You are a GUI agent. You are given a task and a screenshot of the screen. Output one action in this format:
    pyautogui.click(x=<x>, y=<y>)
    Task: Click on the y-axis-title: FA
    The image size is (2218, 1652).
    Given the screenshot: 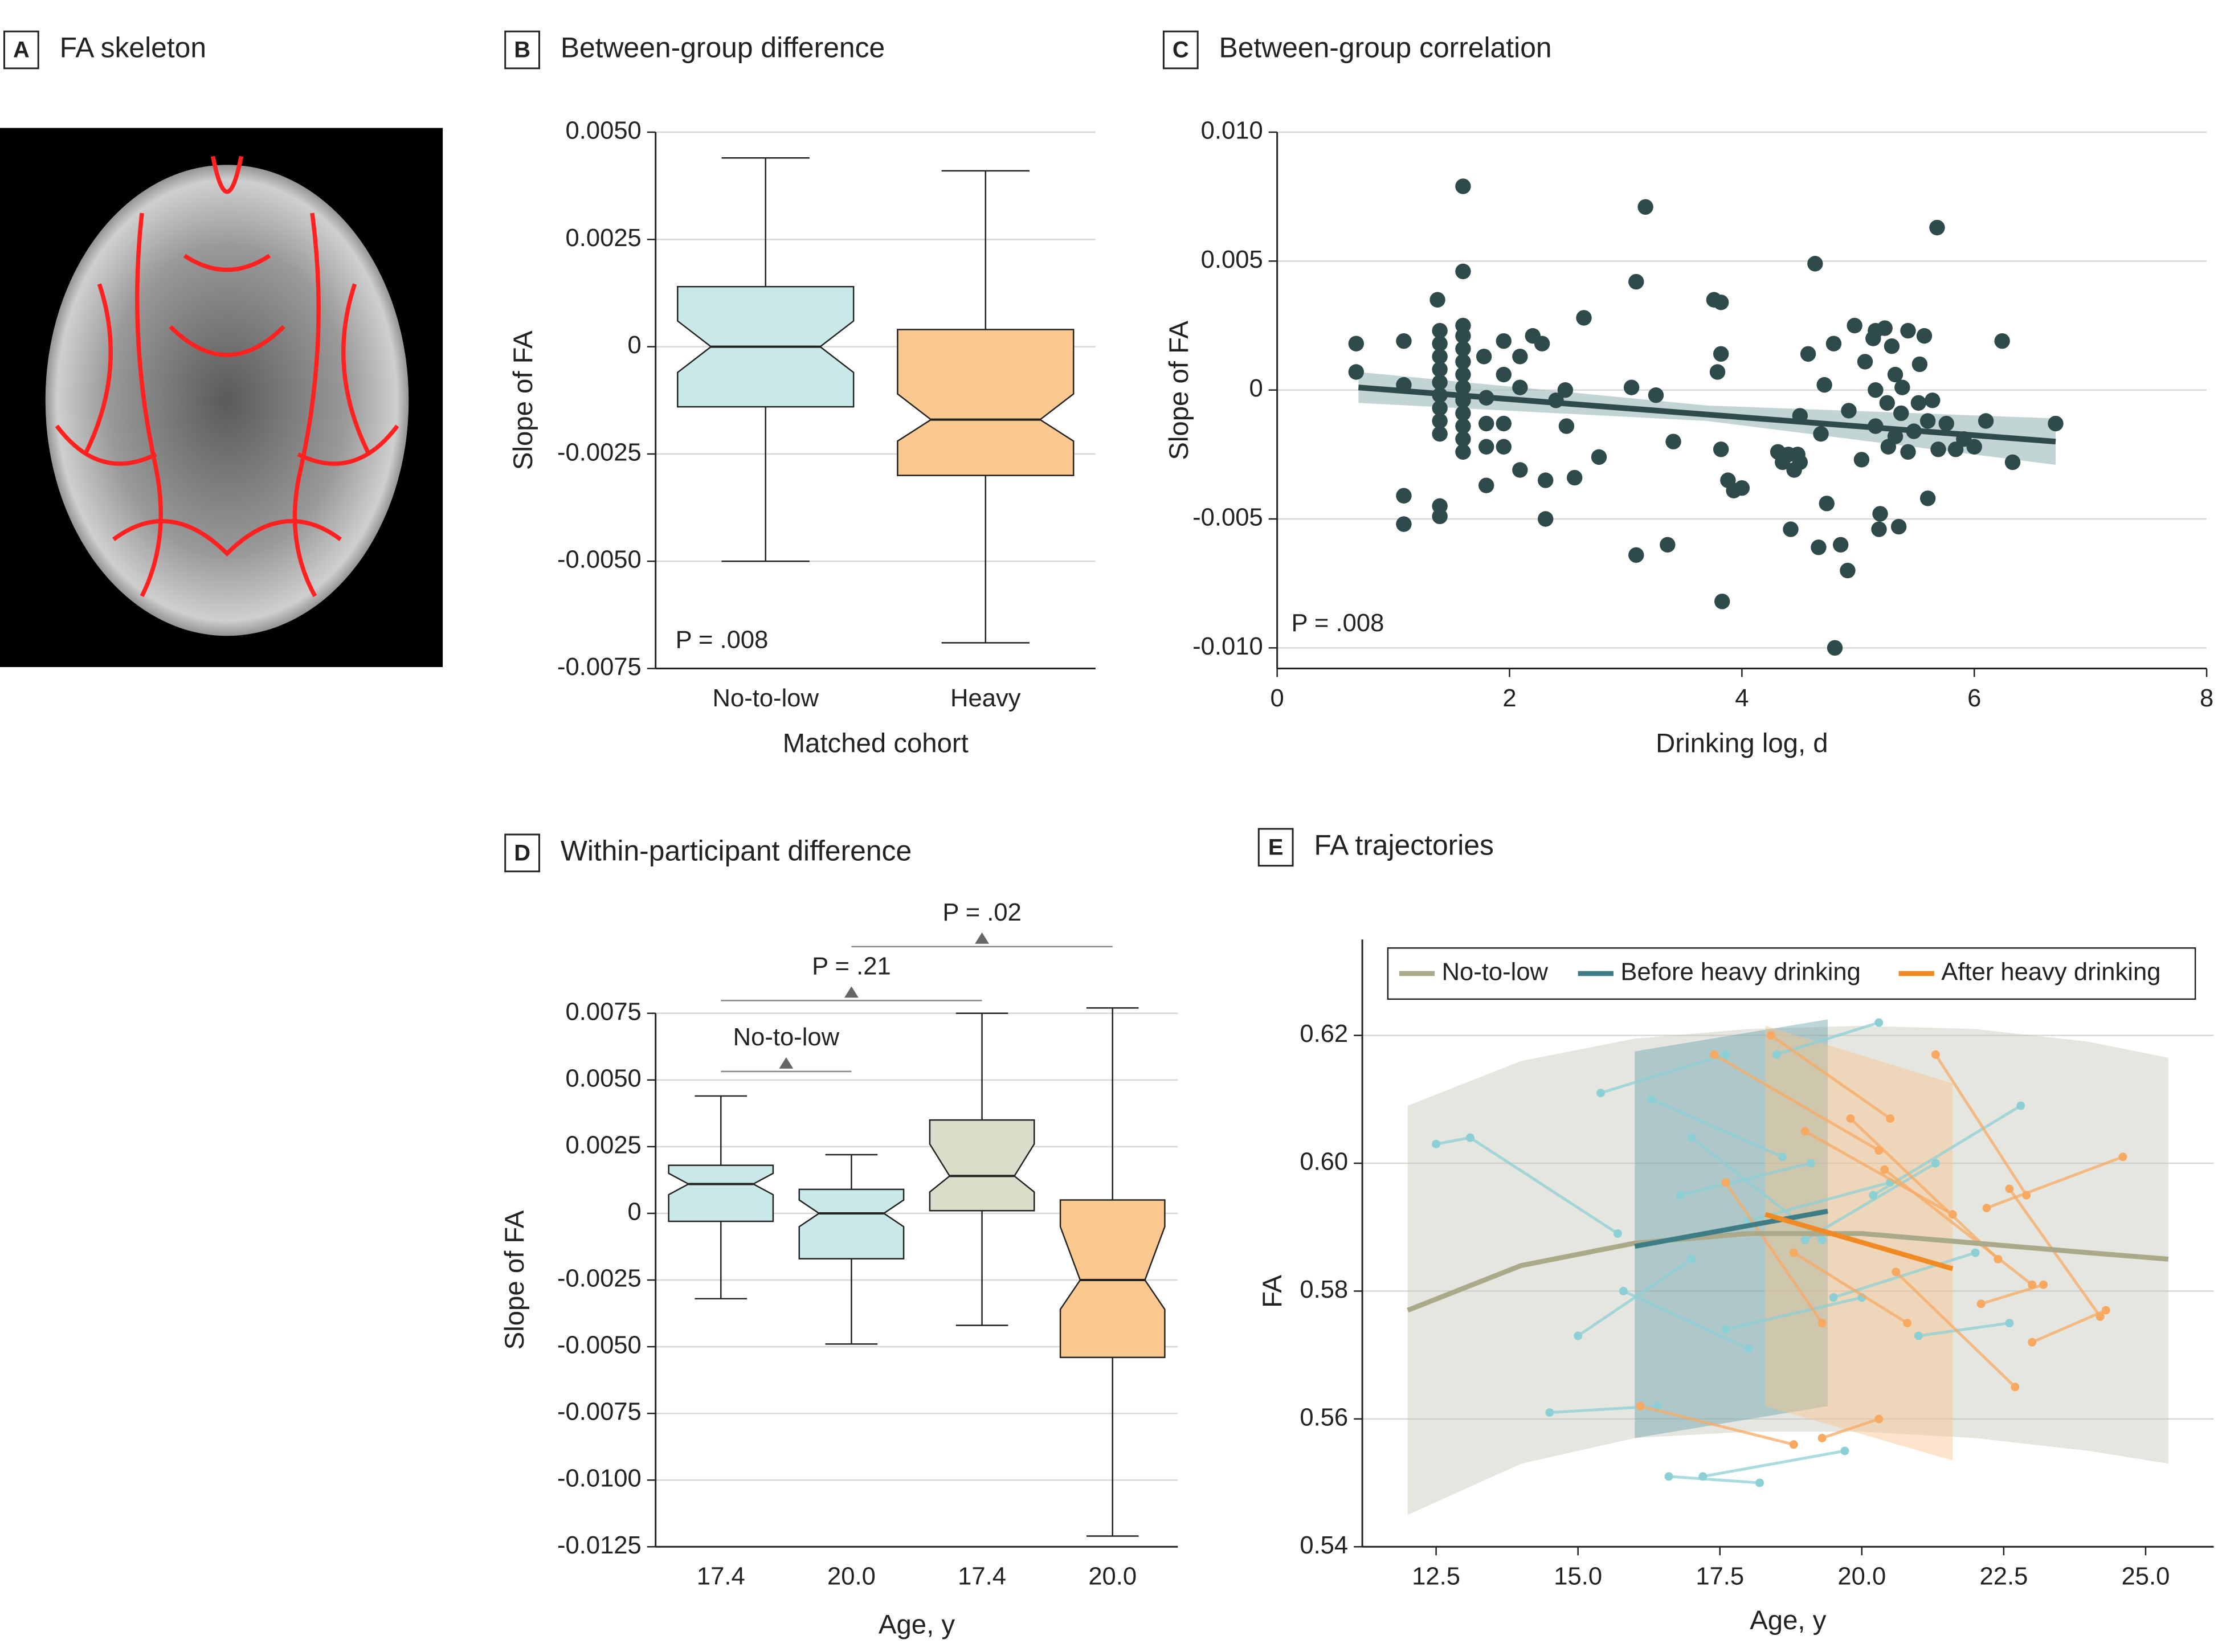 What is the action you would take?
    pyautogui.click(x=1272, y=1291)
    